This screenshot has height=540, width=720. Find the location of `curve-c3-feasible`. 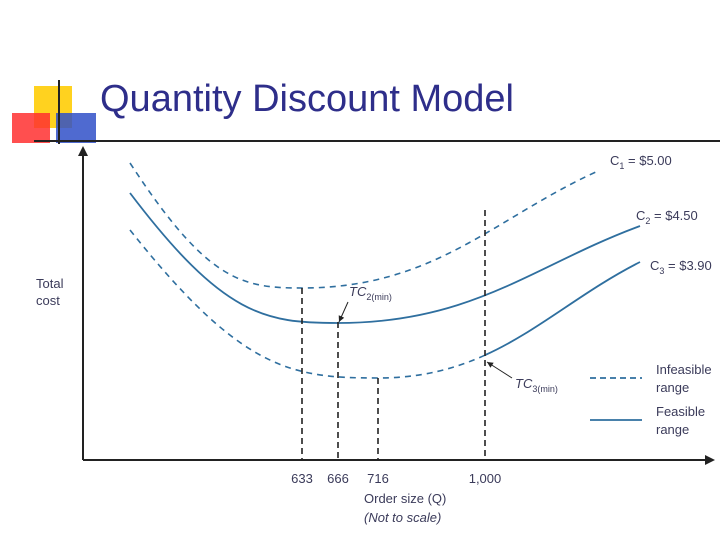

curve-c3-feasible is located at coordinates (563, 309).